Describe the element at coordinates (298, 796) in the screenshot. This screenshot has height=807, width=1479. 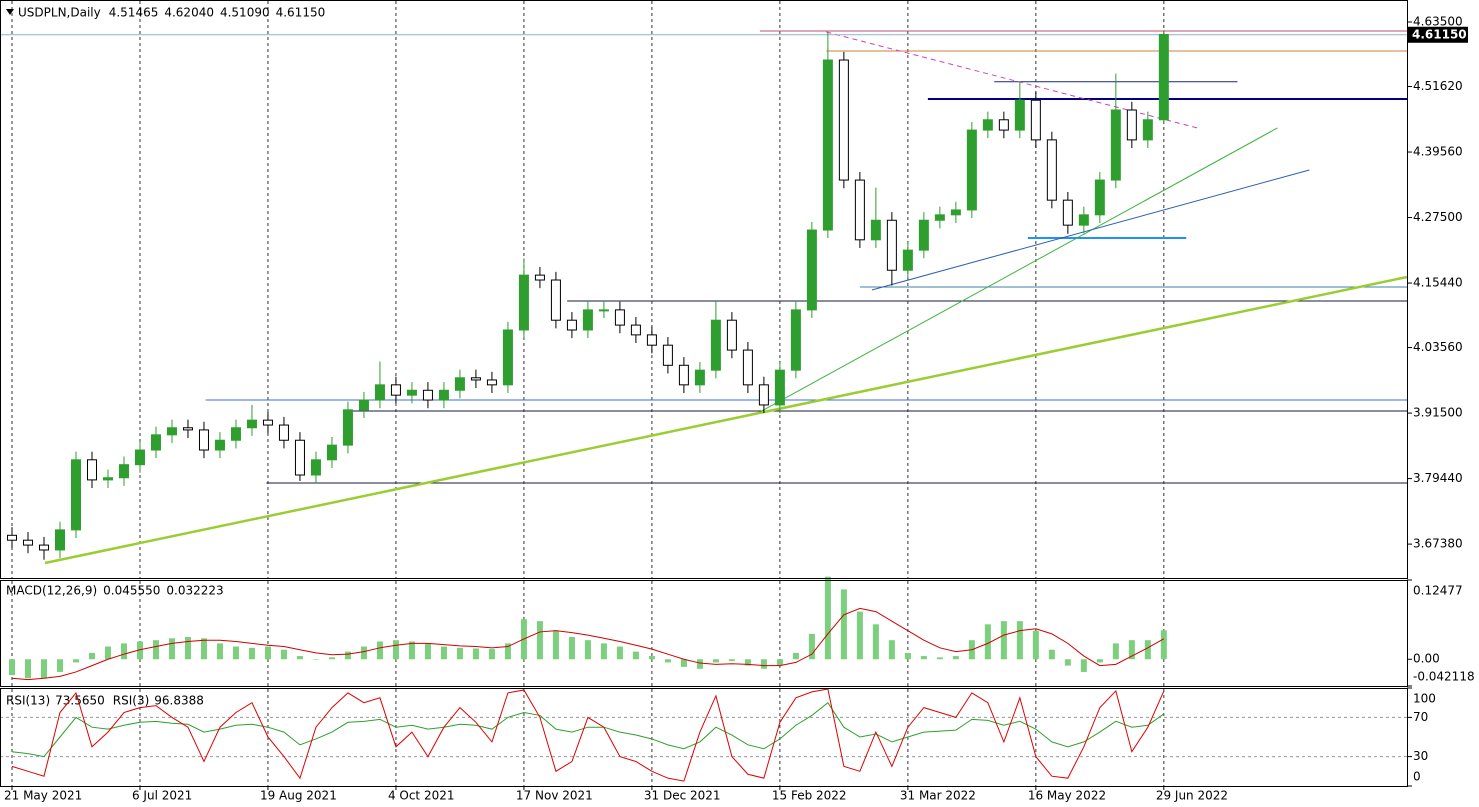
I see `x-tick-label: 19 Aug 2021` at that location.